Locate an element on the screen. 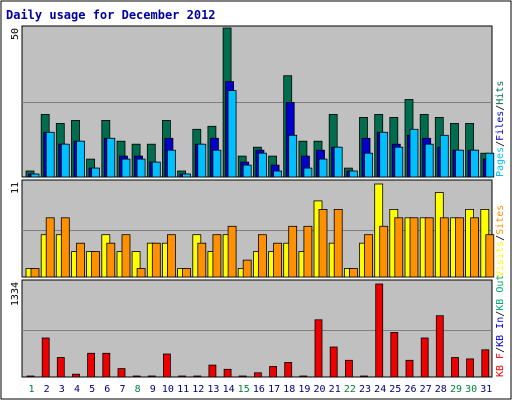 This screenshot has height=400, width=512. day-label: 25 is located at coordinates (395, 389).